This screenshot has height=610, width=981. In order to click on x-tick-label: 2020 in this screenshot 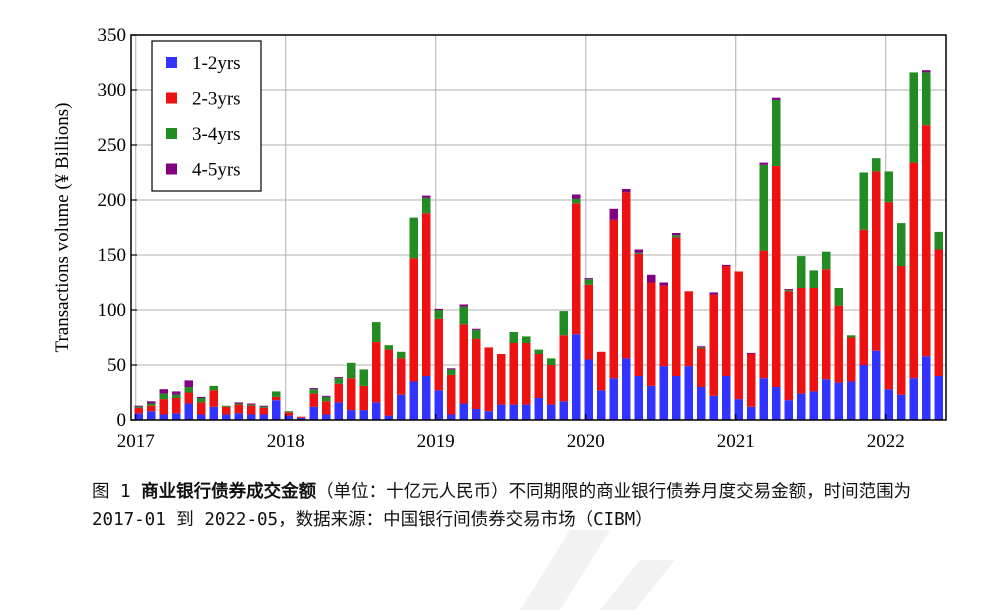, I will do `click(586, 441)`.